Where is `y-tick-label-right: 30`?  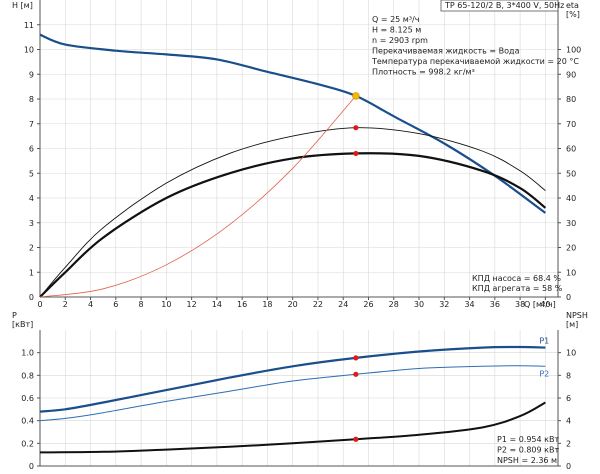
y-tick-label-right: 30 is located at coordinates (571, 223).